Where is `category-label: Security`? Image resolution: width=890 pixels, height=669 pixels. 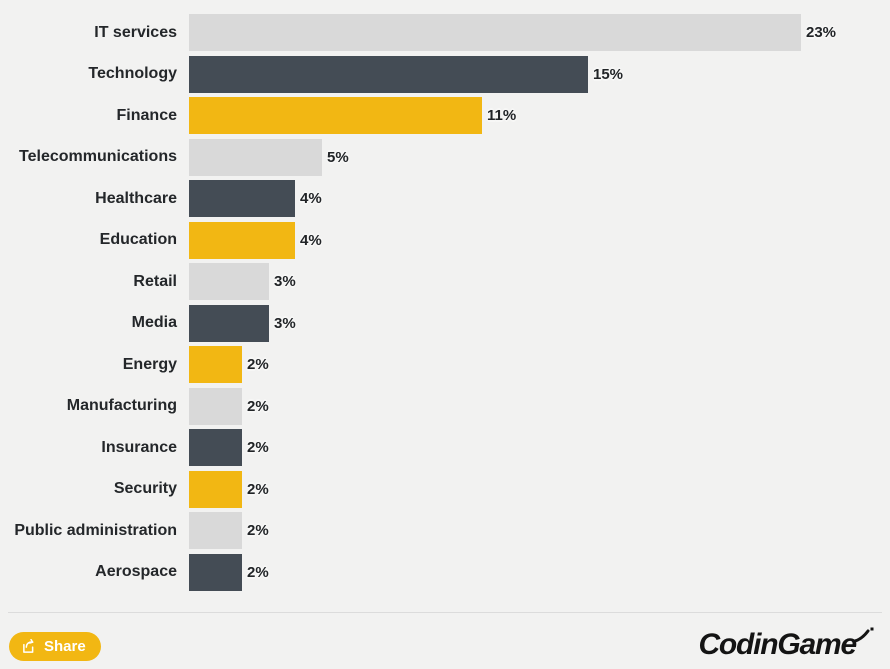
category-label: Security is located at coordinates (145, 488).